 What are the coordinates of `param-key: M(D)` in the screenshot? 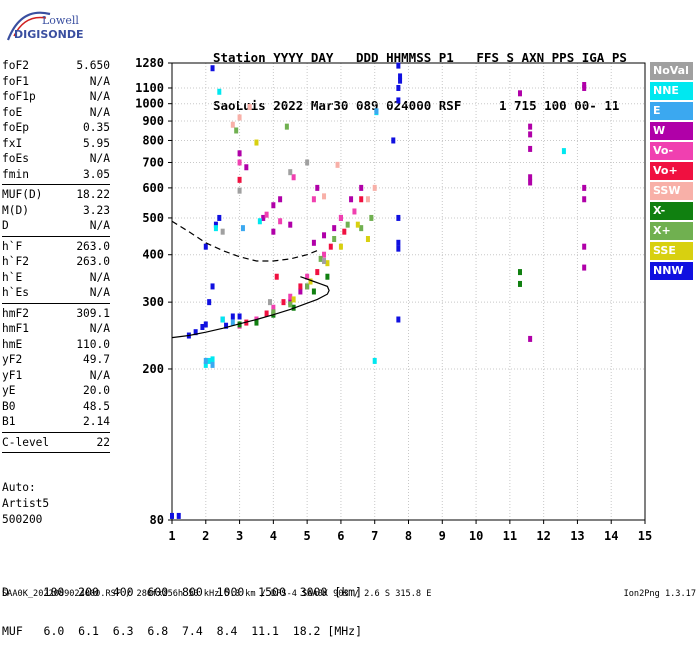 It's located at (15, 210).